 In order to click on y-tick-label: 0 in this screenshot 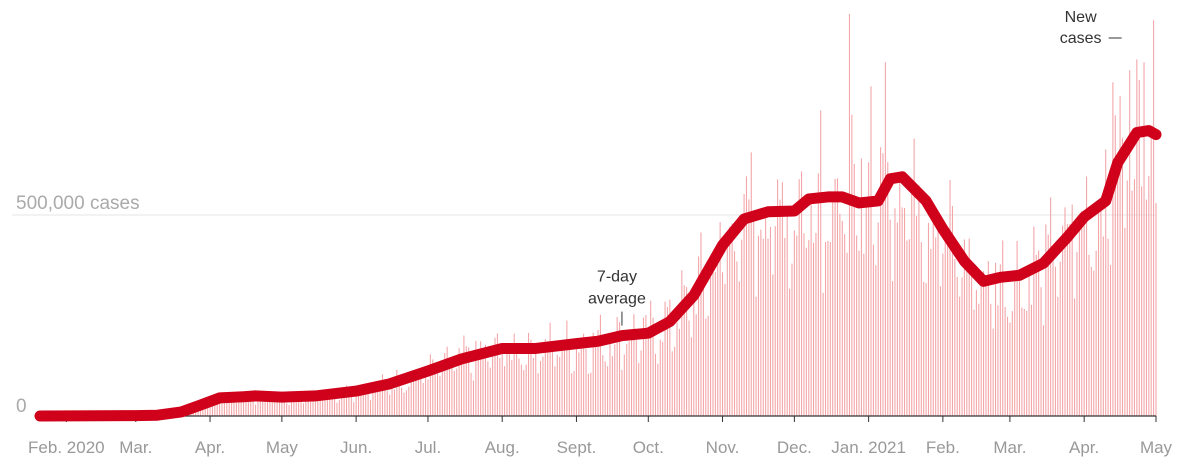, I will do `click(21, 406)`.